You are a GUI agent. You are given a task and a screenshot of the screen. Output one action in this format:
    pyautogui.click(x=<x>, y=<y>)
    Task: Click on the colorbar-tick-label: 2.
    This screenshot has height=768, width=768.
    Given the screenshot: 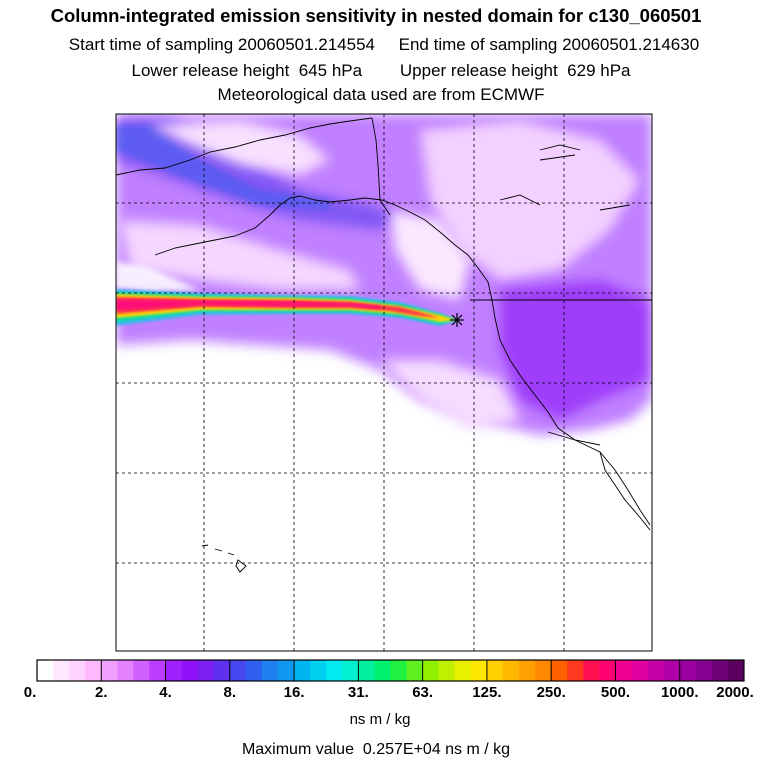 What is the action you would take?
    pyautogui.click(x=101, y=692)
    